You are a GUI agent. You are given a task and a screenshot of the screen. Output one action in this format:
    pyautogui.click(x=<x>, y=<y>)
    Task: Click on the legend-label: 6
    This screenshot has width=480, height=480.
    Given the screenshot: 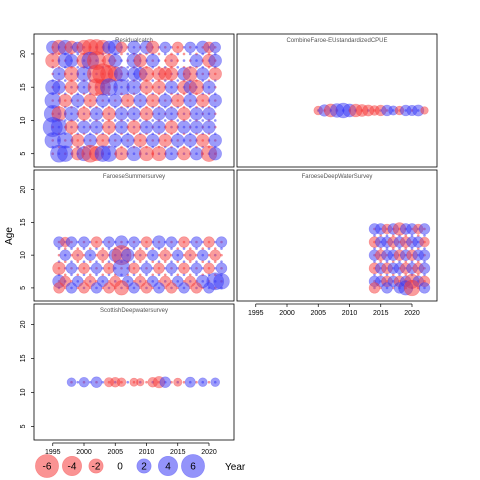 What is the action you would take?
    pyautogui.click(x=193, y=467)
    